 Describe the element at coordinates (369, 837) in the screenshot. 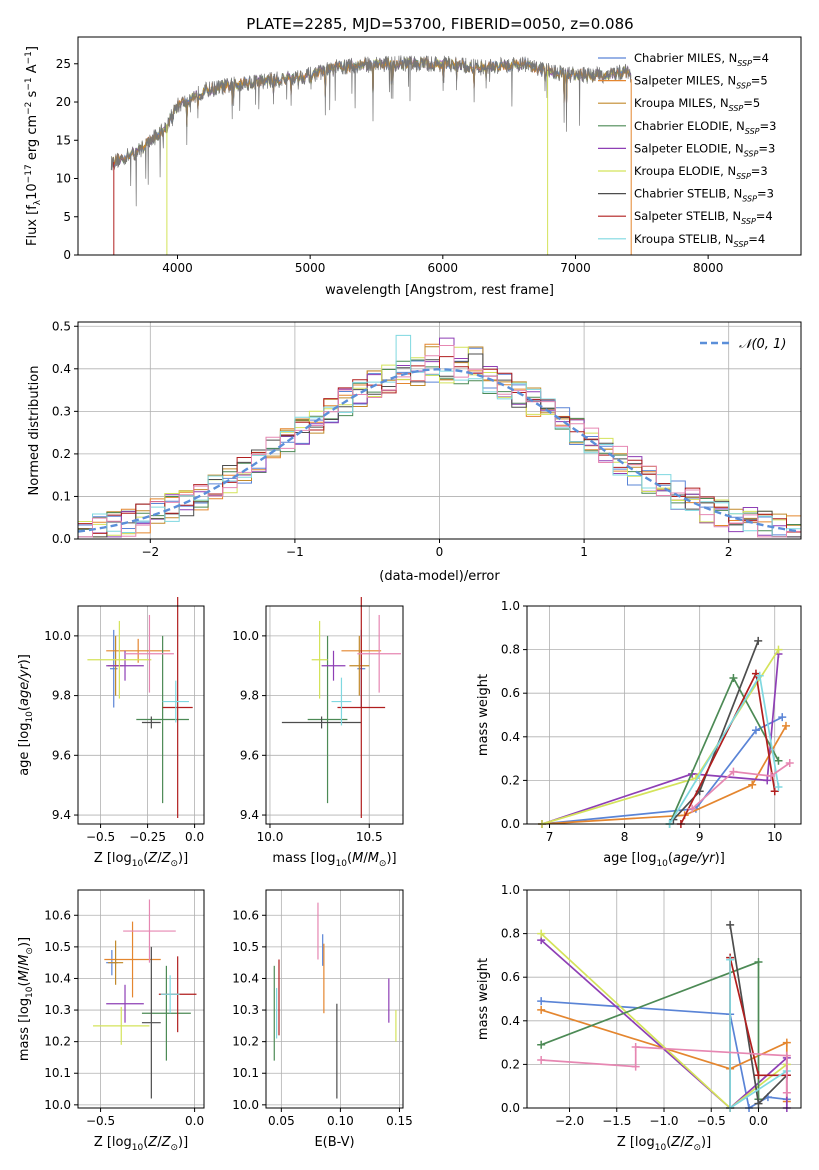

I see `x-tick-label: 10.5` at that location.